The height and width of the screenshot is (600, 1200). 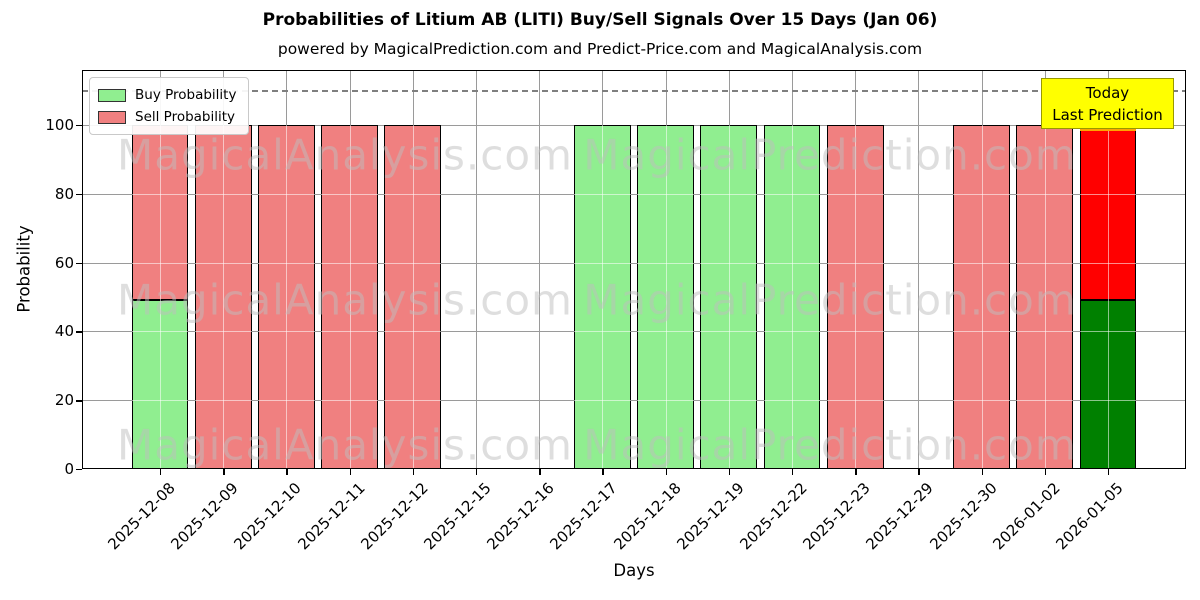 What do you see at coordinates (1107, 92) in the screenshot?
I see `today-annotation-line1: Today` at bounding box center [1107, 92].